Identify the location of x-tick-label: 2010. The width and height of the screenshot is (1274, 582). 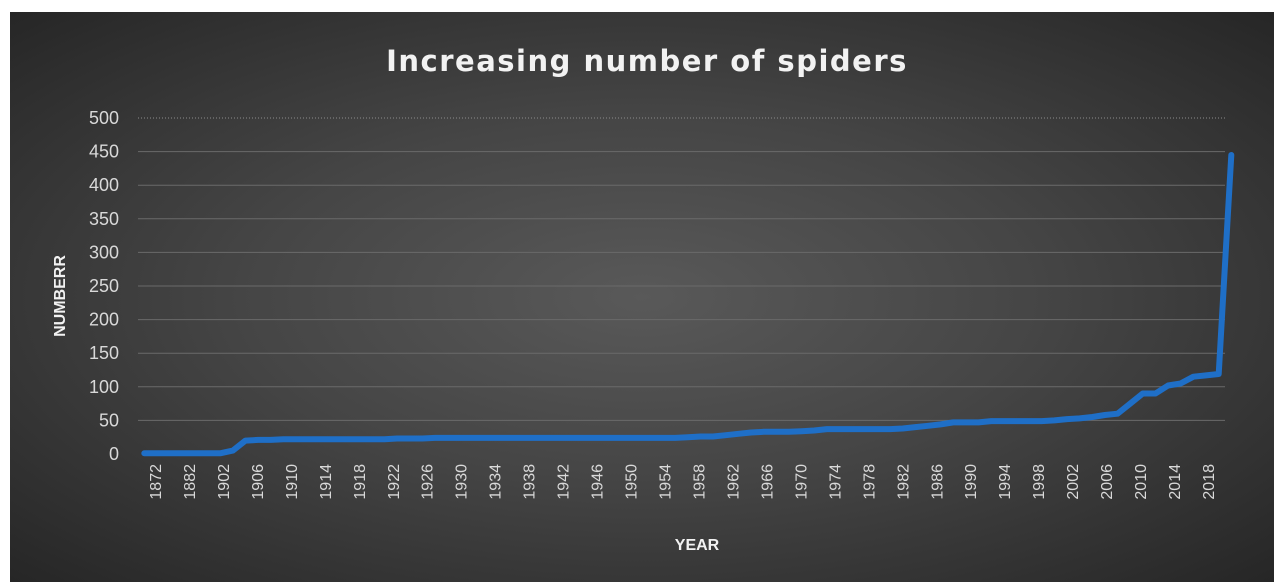
(1141, 482).